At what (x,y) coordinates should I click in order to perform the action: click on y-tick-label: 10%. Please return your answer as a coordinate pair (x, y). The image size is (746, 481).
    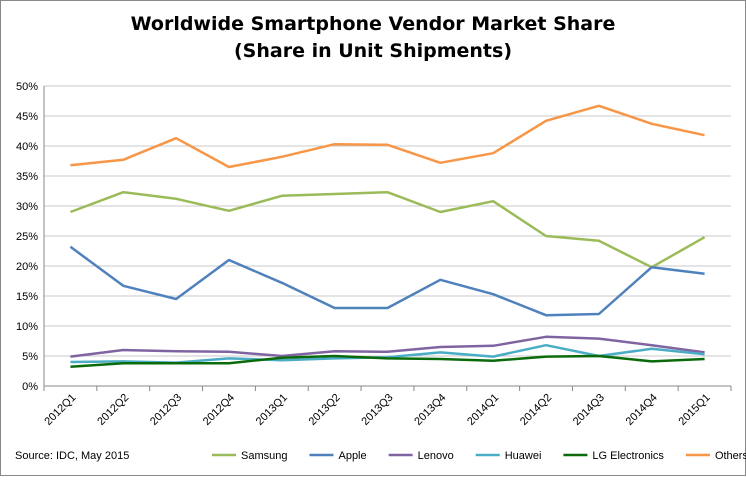
    Looking at the image, I should click on (27, 327).